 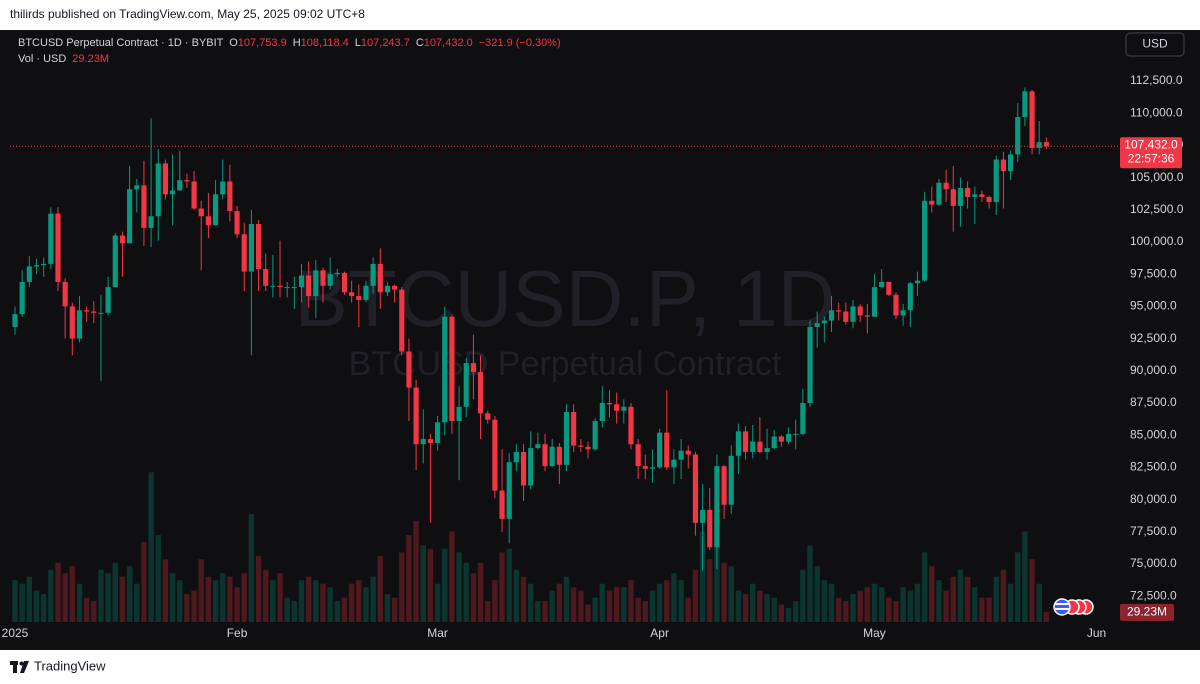 What do you see at coordinates (1153, 434) in the screenshot?
I see `y-tick-label: 85,000.0` at bounding box center [1153, 434].